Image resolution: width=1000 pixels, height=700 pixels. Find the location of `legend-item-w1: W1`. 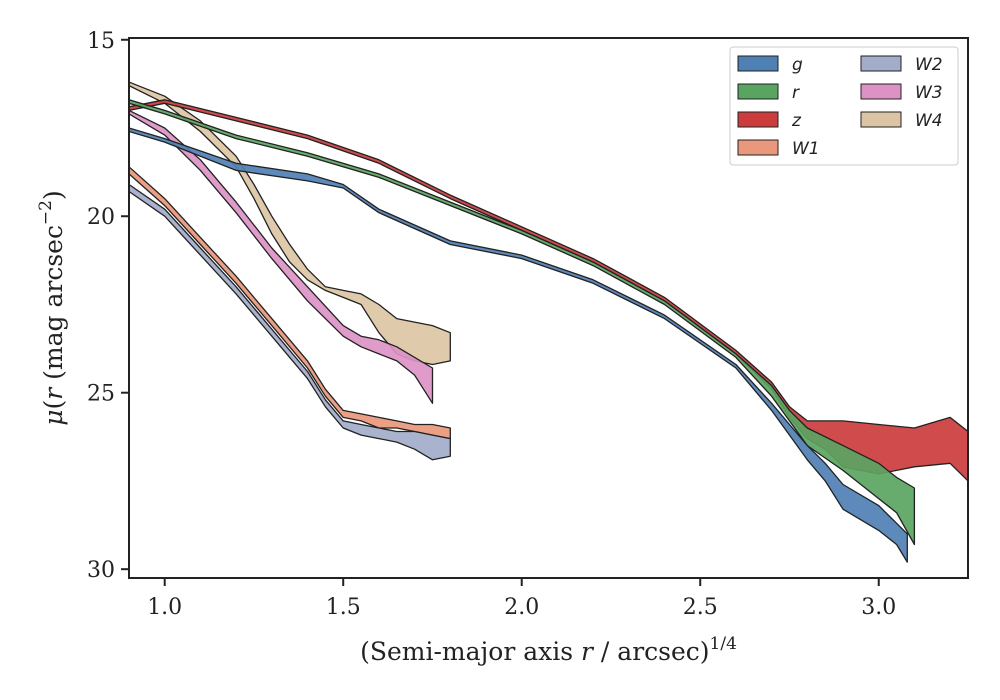

legend-item-w1: W1 is located at coordinates (778, 149).